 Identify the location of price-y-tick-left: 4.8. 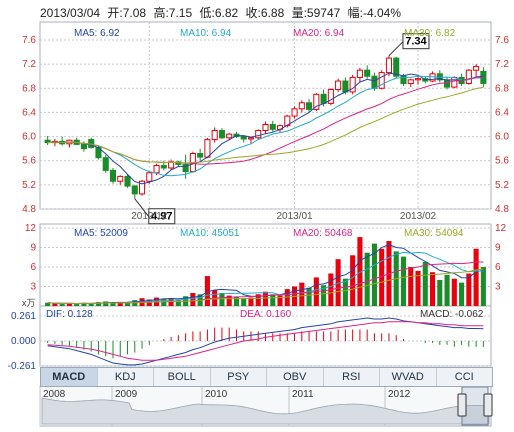
(29, 209).